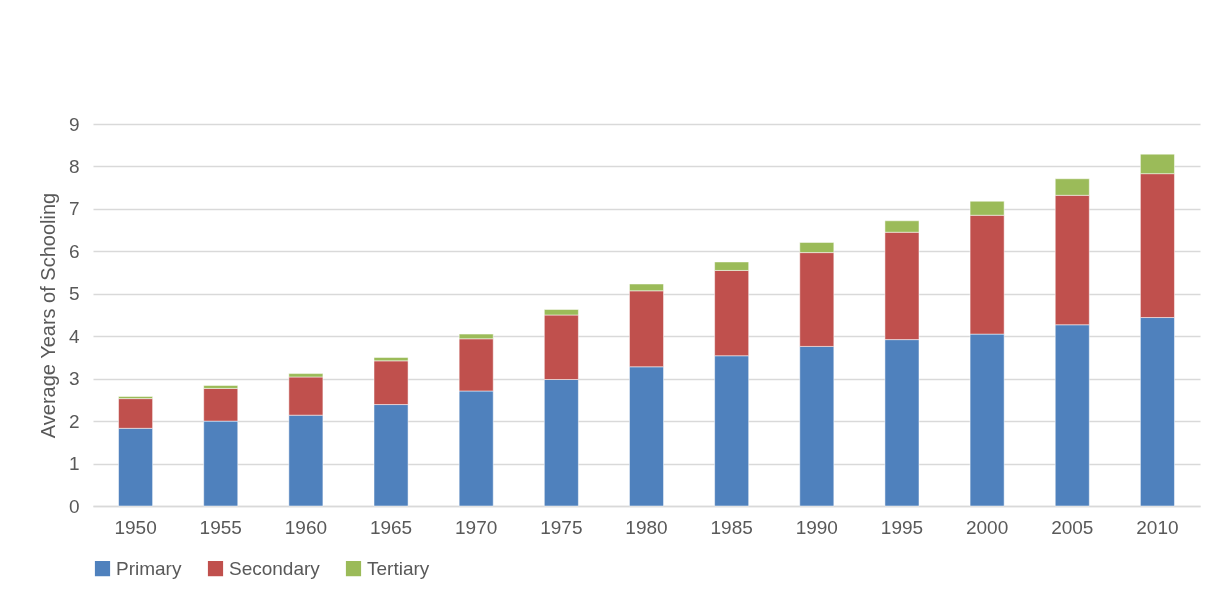 The image size is (1225, 604). Describe the element at coordinates (149, 568) in the screenshot. I see `legend-label: Primary` at that location.